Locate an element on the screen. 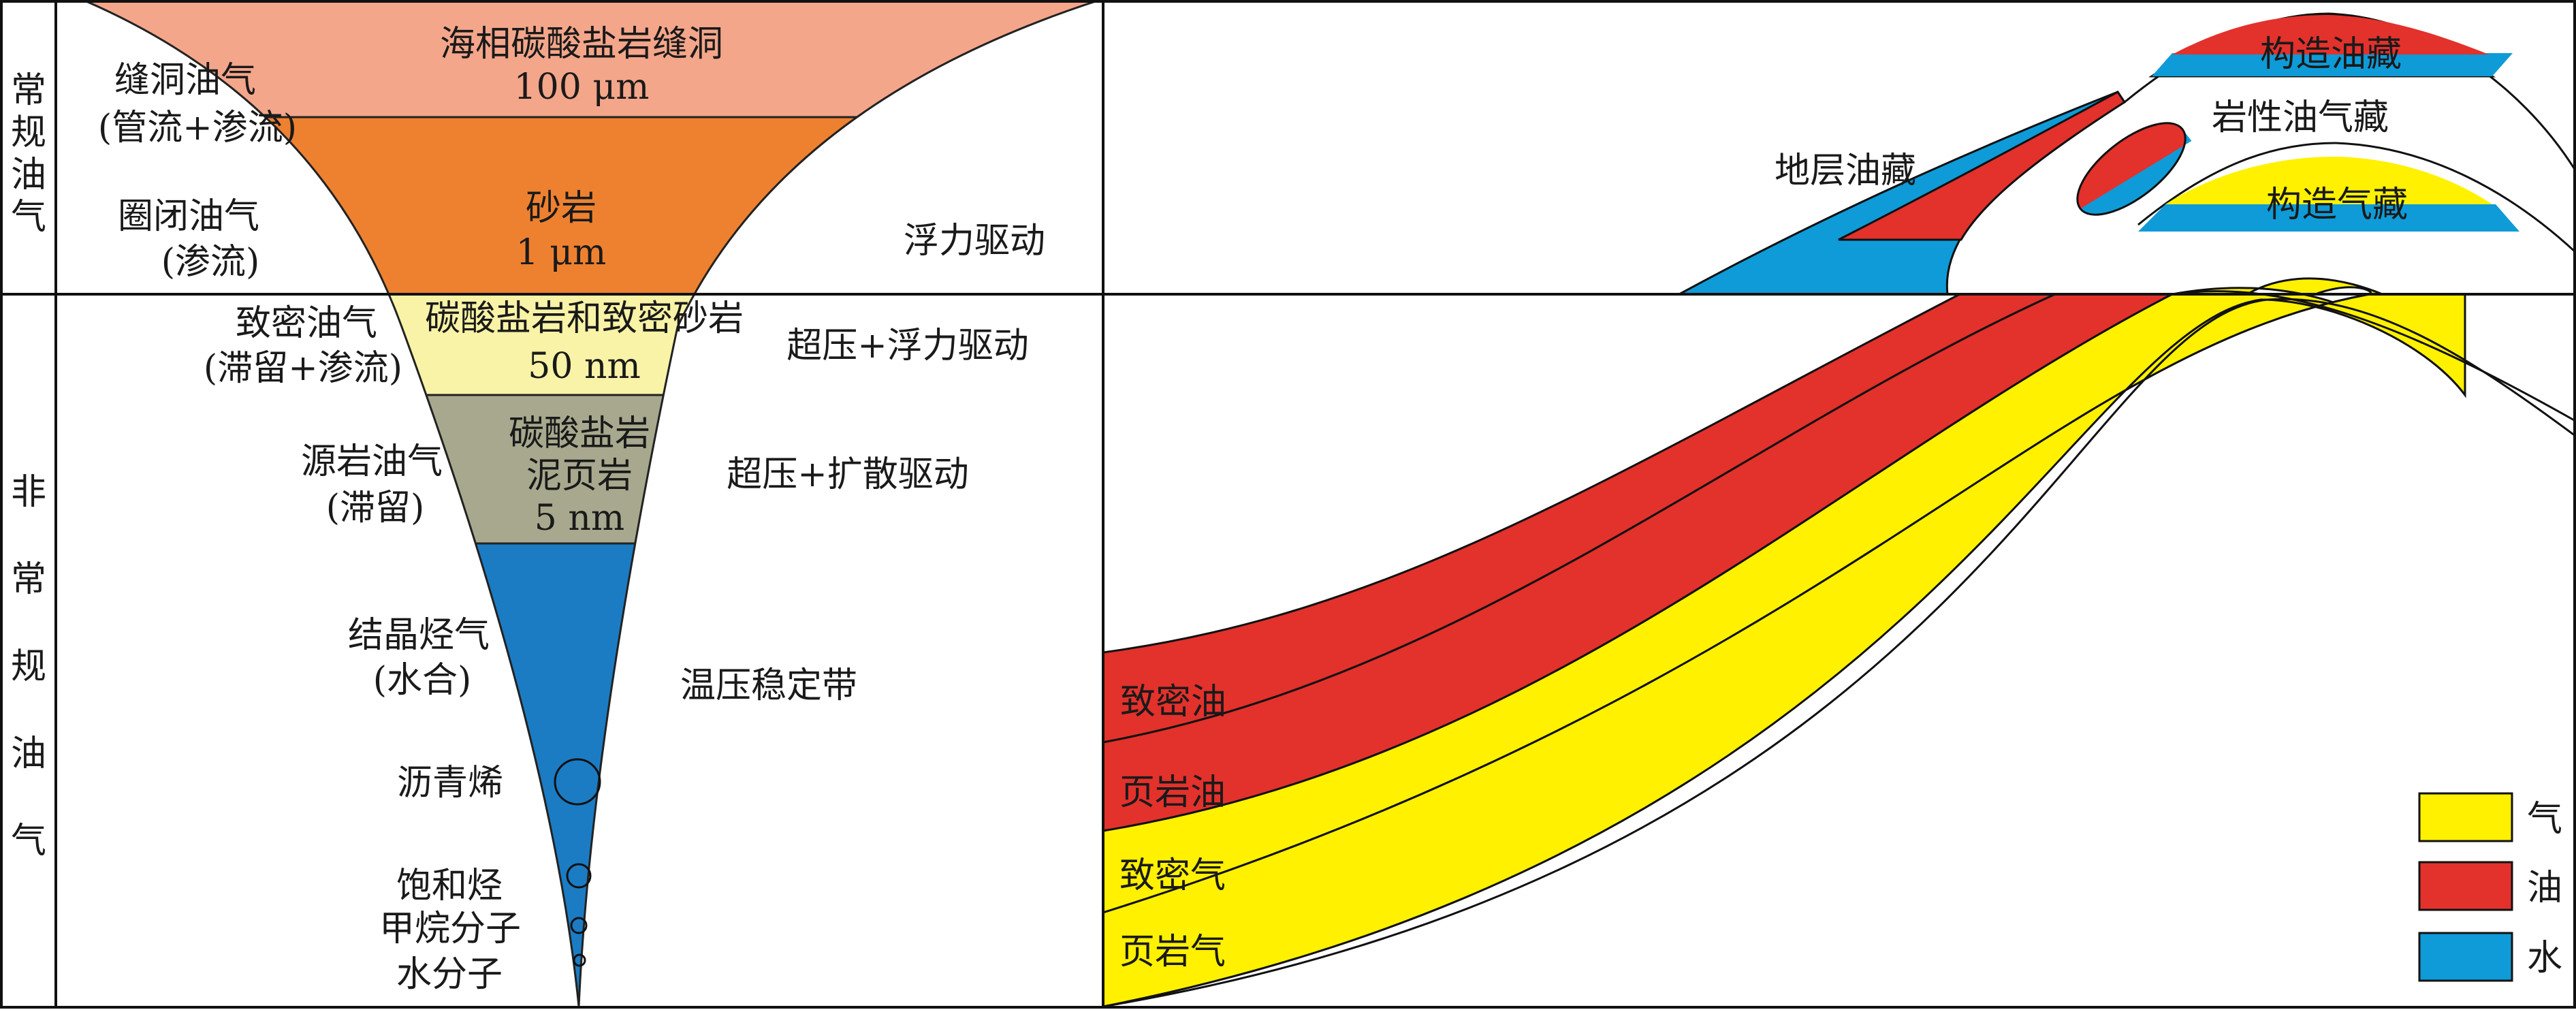 This screenshot has width=2576, height=1012. label-tight-gas: 致密气 is located at coordinates (1172, 875).